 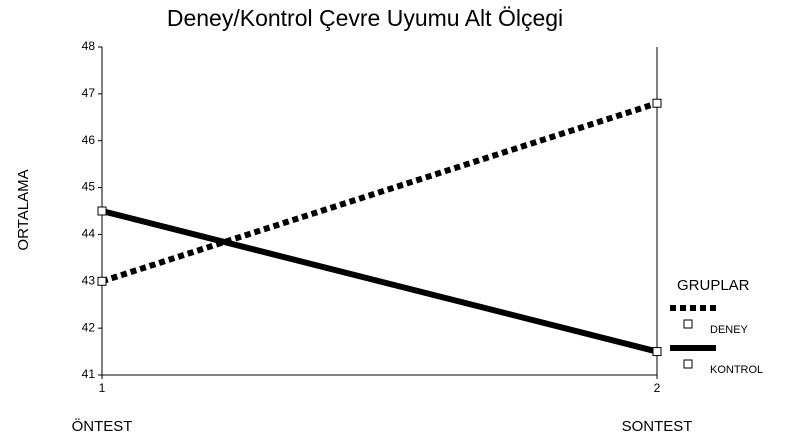 What do you see at coordinates (713, 285) in the screenshot?
I see `legend-title: GRUPLAR` at bounding box center [713, 285].